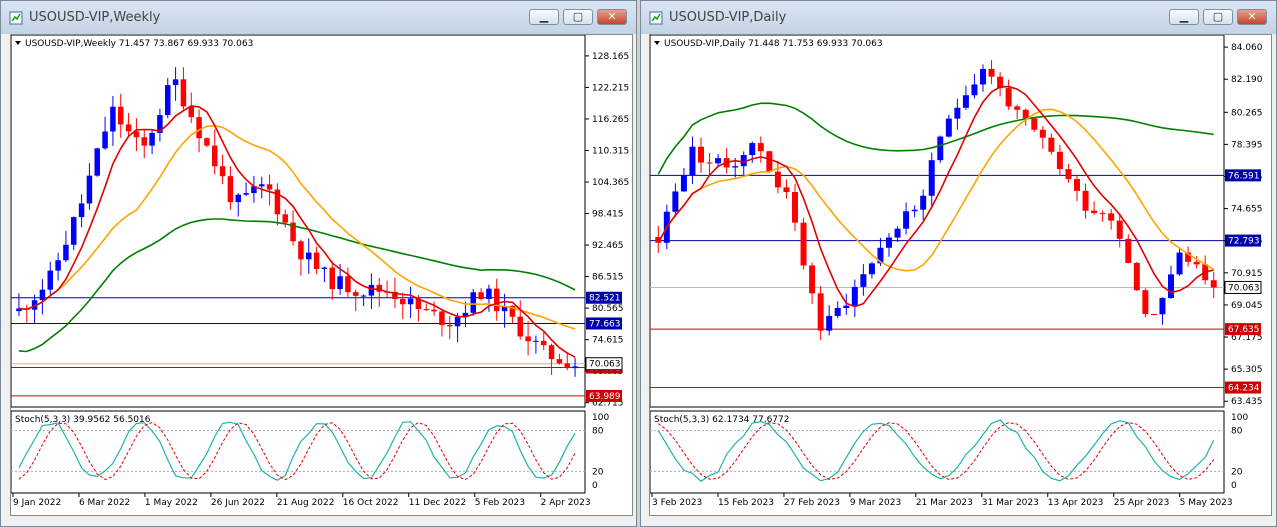 The height and width of the screenshot is (527, 1277). What do you see at coordinates (500, 503) in the screenshot?
I see `date-axis-label: 5 Feb 2023` at bounding box center [500, 503].